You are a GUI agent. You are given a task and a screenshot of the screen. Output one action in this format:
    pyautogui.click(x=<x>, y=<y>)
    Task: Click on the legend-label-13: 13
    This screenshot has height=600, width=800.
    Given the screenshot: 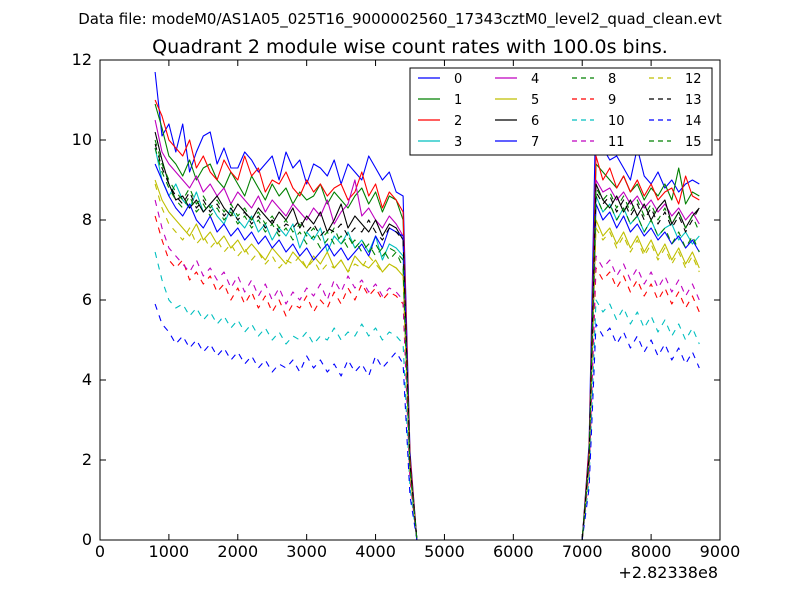 What is the action you would take?
    pyautogui.click(x=693, y=100)
    